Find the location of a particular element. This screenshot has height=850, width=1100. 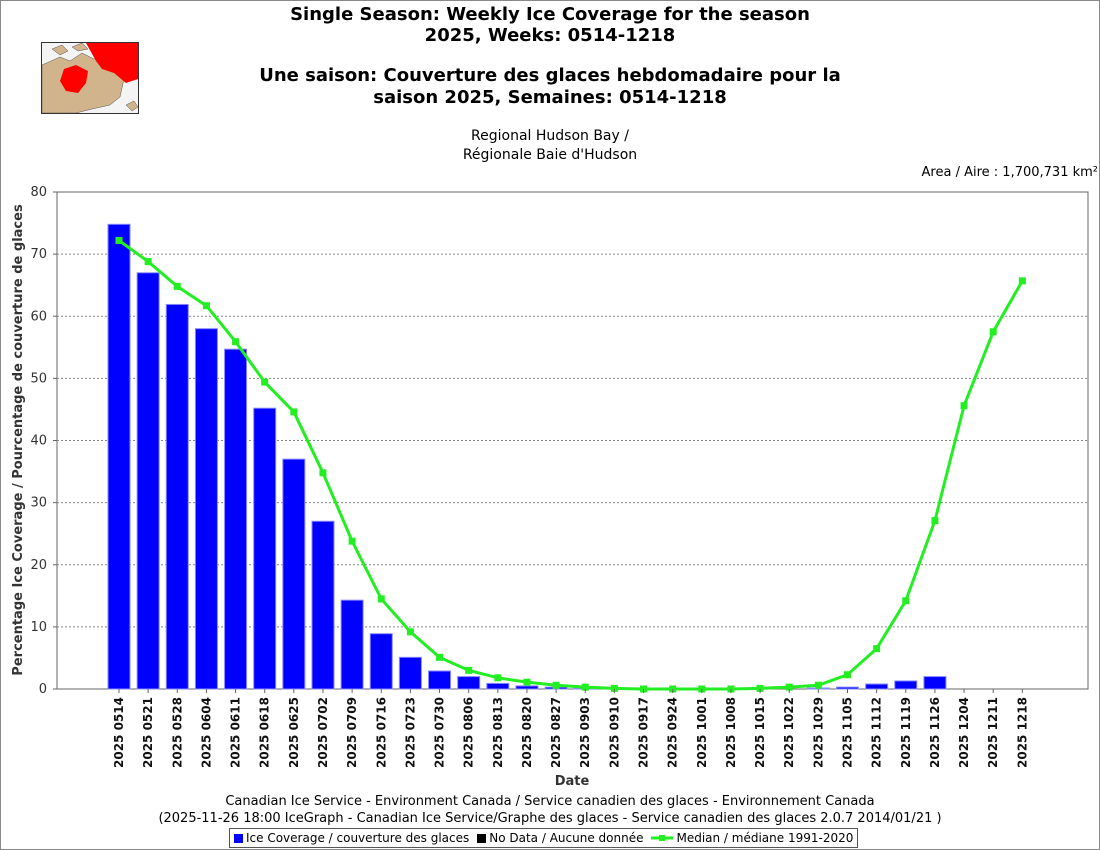

legend-item-ice: Ice Coverage / couverture des glaces is located at coordinates (351, 838).